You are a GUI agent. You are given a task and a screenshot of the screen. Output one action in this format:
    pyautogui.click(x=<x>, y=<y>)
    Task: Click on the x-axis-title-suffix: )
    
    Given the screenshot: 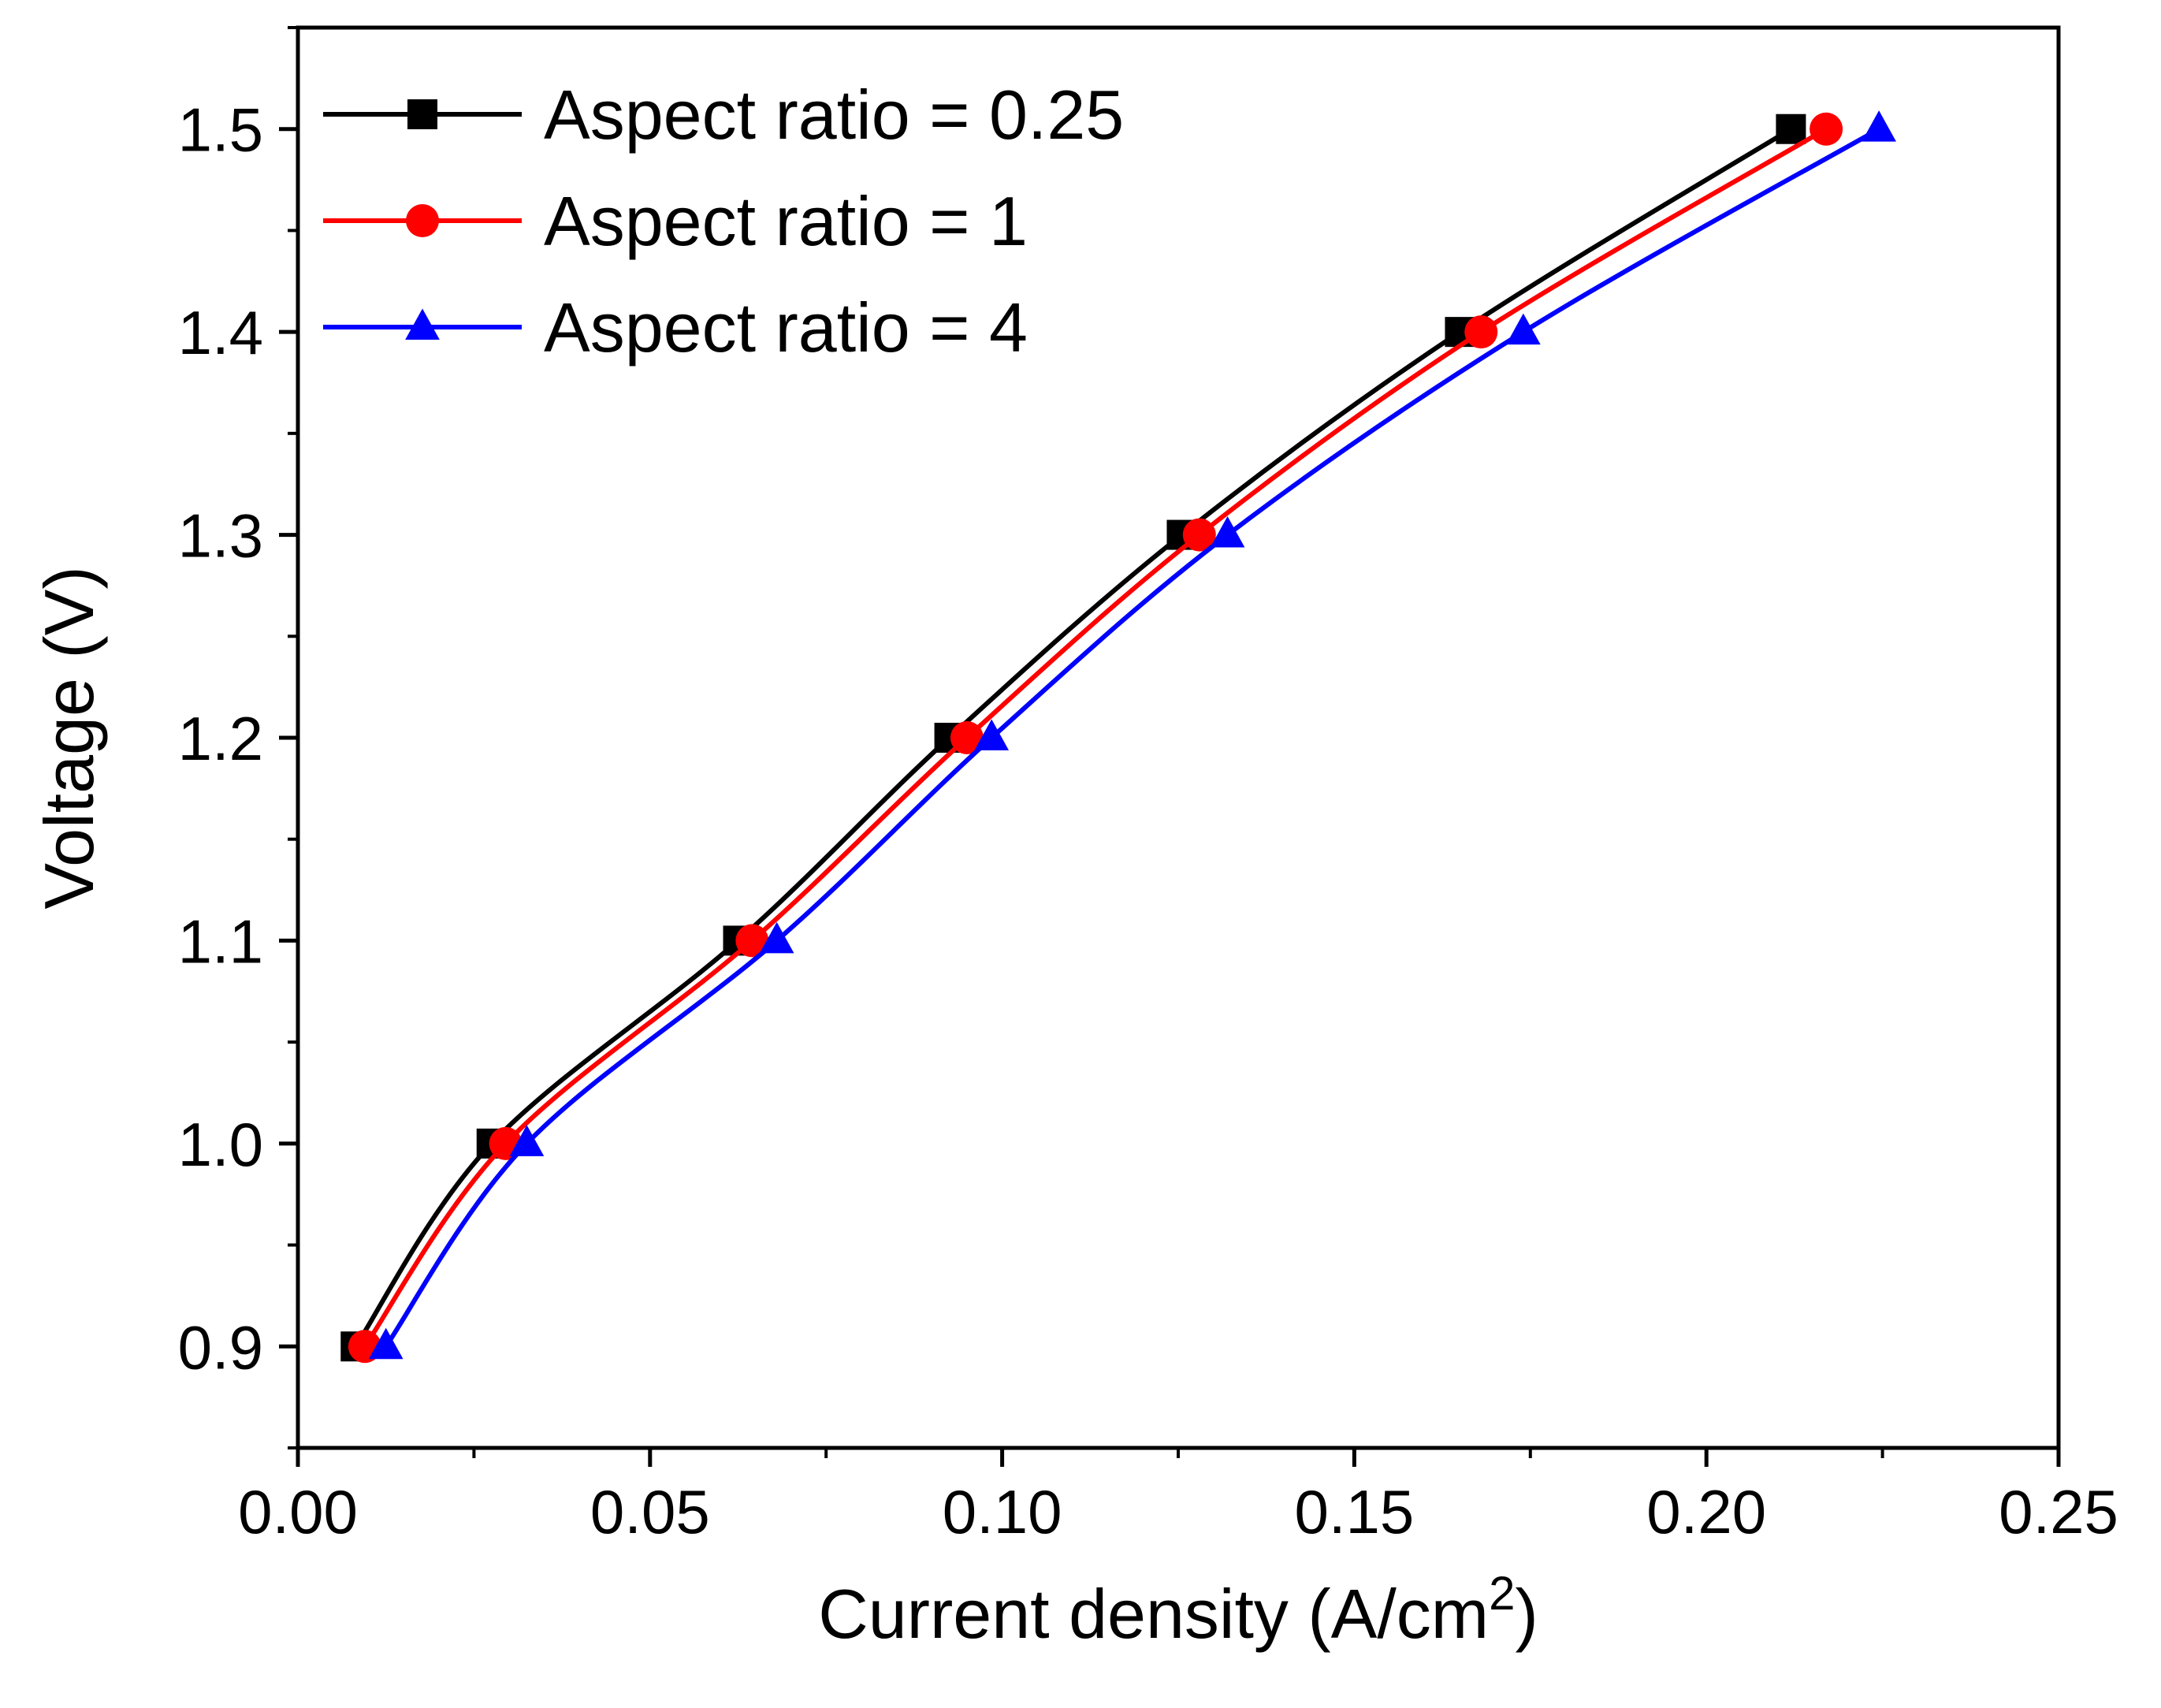 What is the action you would take?
    pyautogui.click(x=1526, y=1614)
    